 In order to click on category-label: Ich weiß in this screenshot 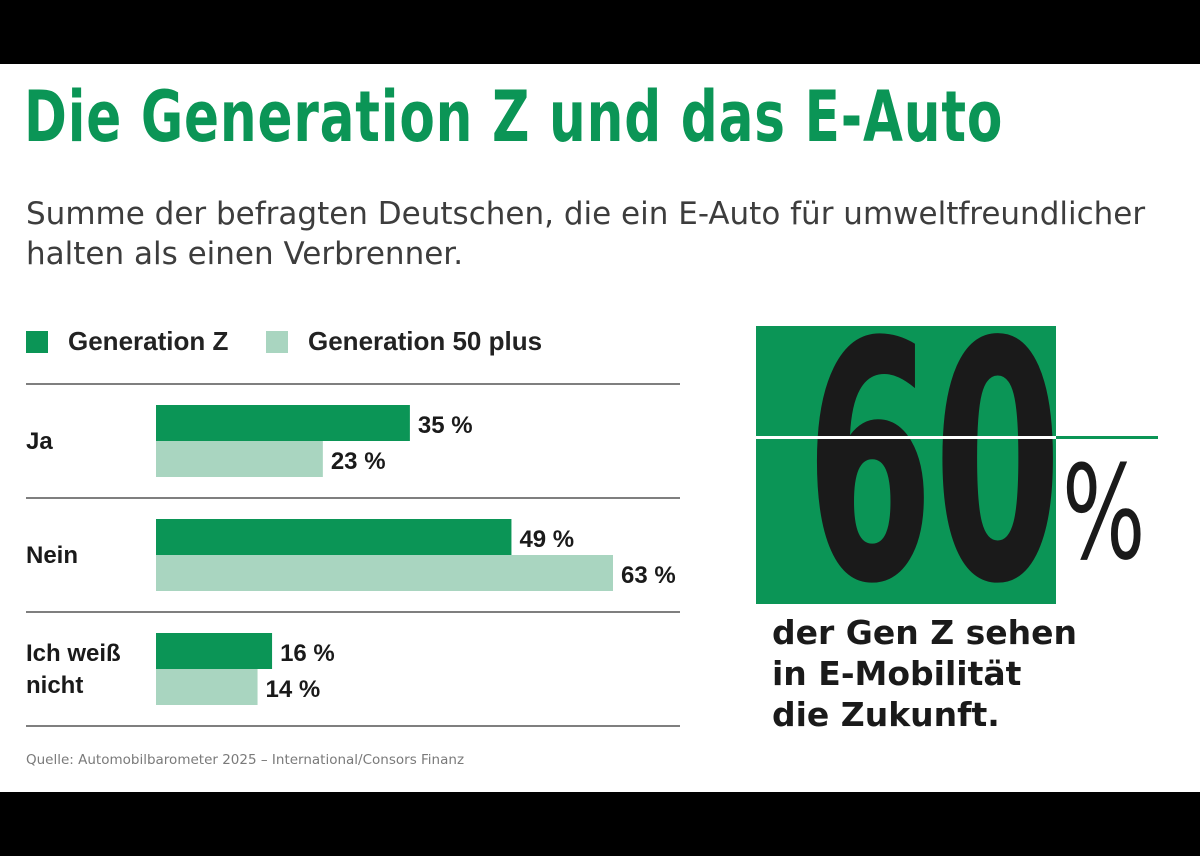, I will do `click(73, 653)`.